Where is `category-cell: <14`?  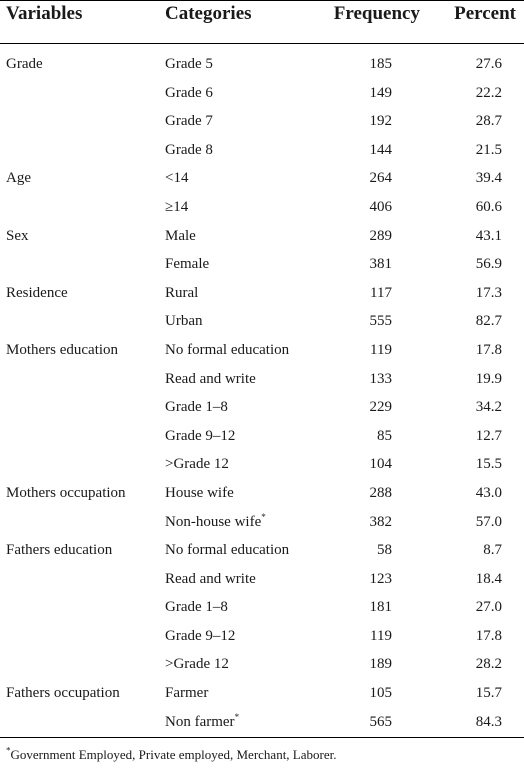
category-cell: <14 is located at coordinates (176, 178).